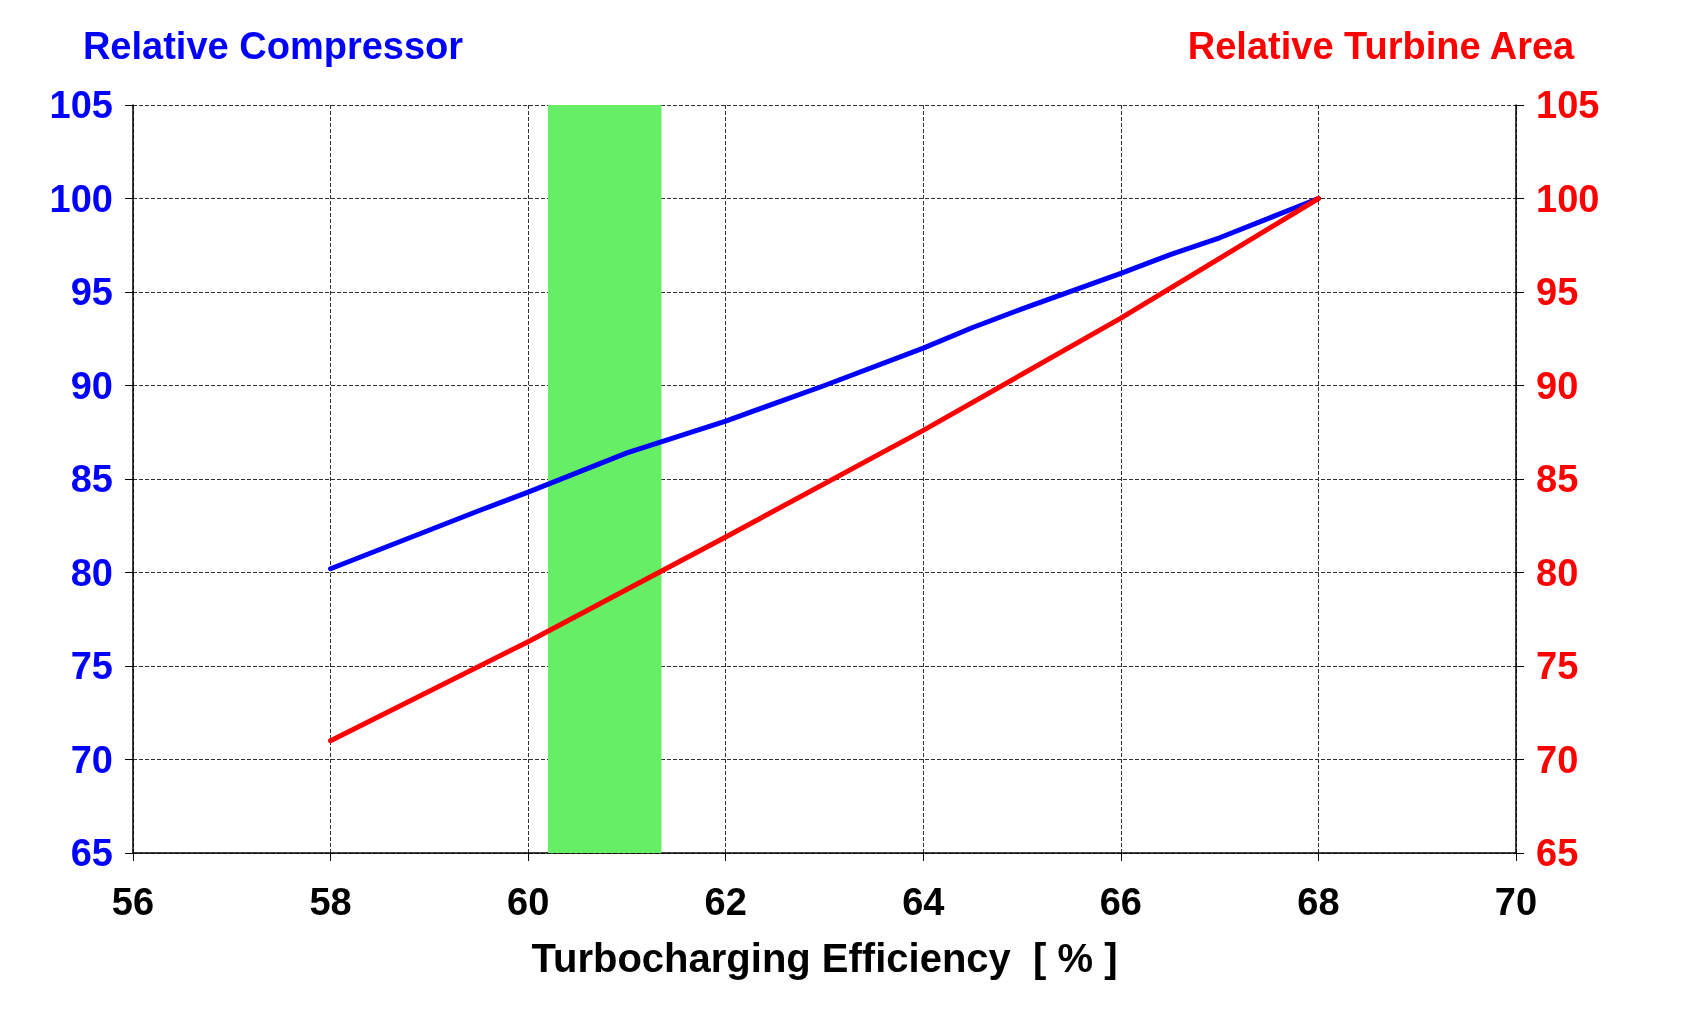 This screenshot has height=1013, width=1699. What do you see at coordinates (1557, 853) in the screenshot?
I see `y2-tick-label: 65` at bounding box center [1557, 853].